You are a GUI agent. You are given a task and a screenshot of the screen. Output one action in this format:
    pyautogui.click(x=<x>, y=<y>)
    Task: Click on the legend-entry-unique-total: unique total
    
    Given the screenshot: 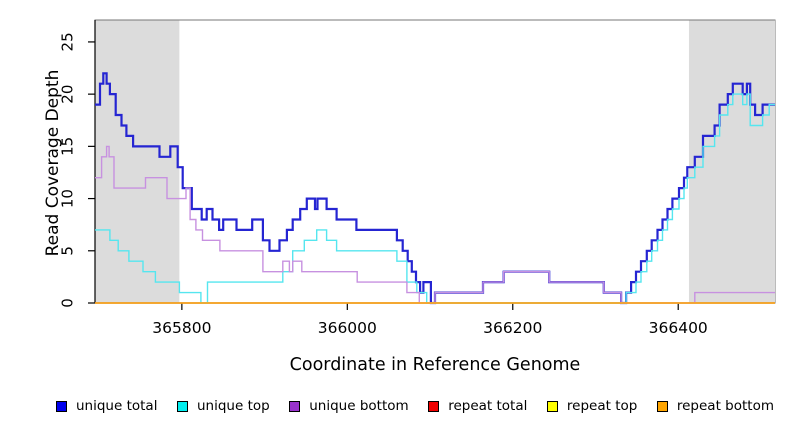 What is the action you would take?
    pyautogui.click(x=106, y=406)
    